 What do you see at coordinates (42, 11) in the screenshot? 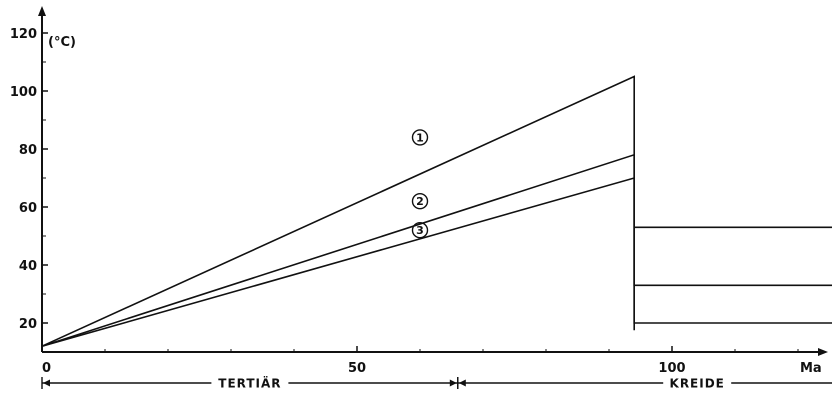
I see `y-axis-arrowhead` at bounding box center [42, 11].